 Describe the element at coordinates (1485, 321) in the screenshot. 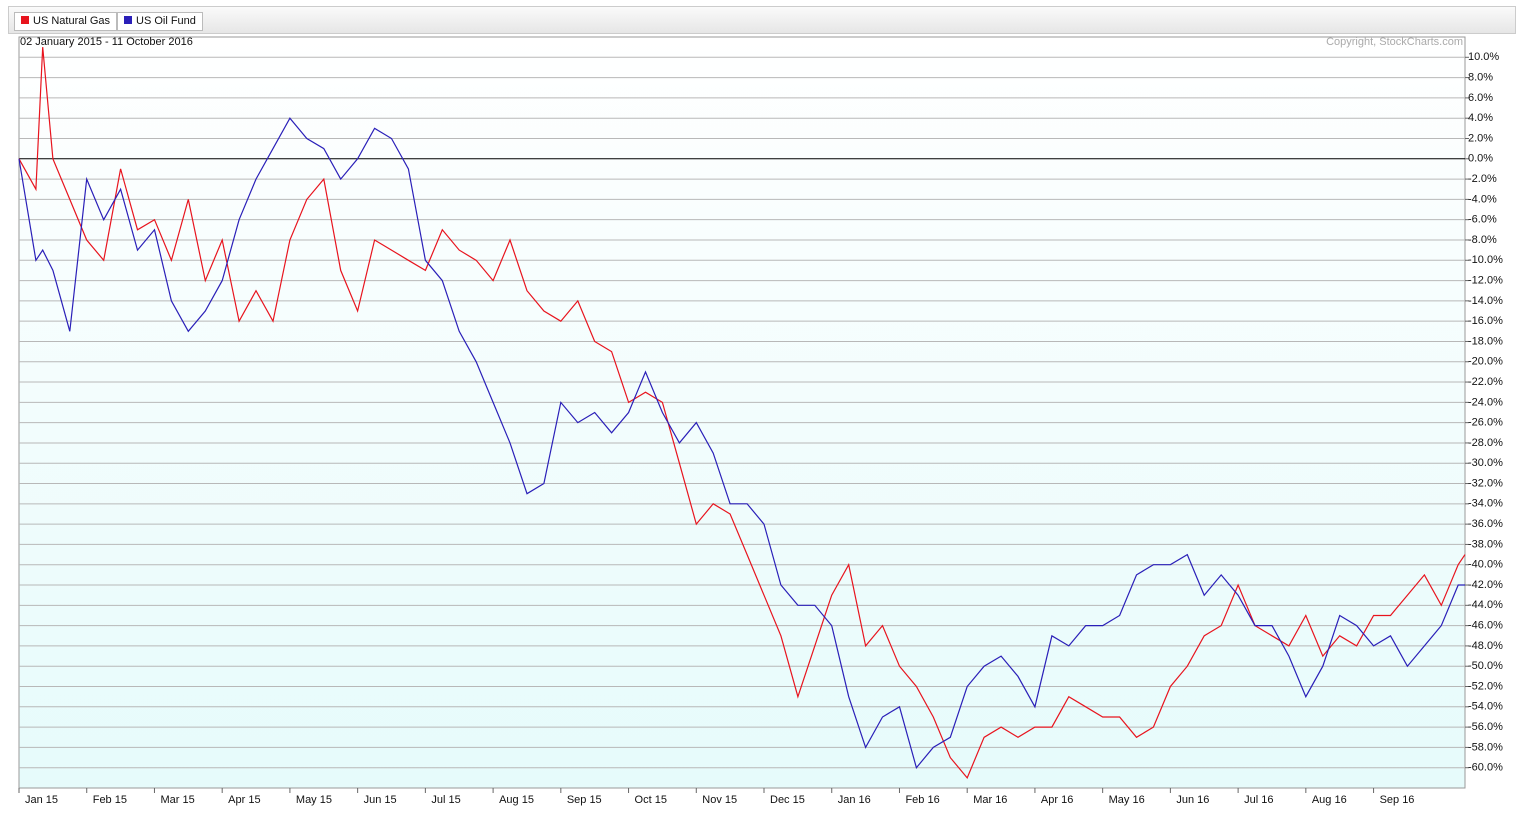

I see `y-tick-label: -16.0%` at that location.